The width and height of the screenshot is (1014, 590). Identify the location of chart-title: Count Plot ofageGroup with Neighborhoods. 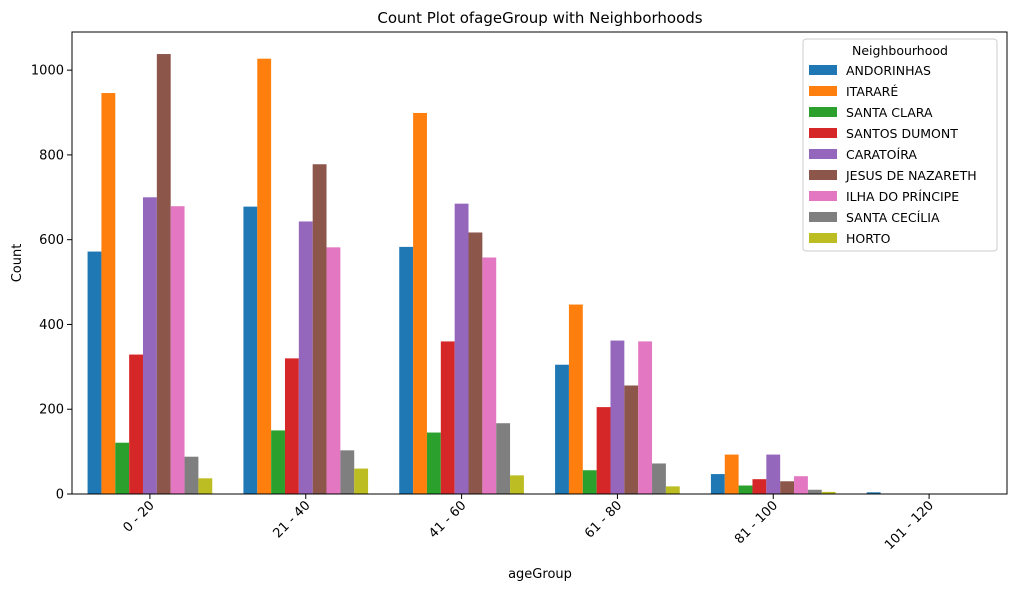
(539, 18).